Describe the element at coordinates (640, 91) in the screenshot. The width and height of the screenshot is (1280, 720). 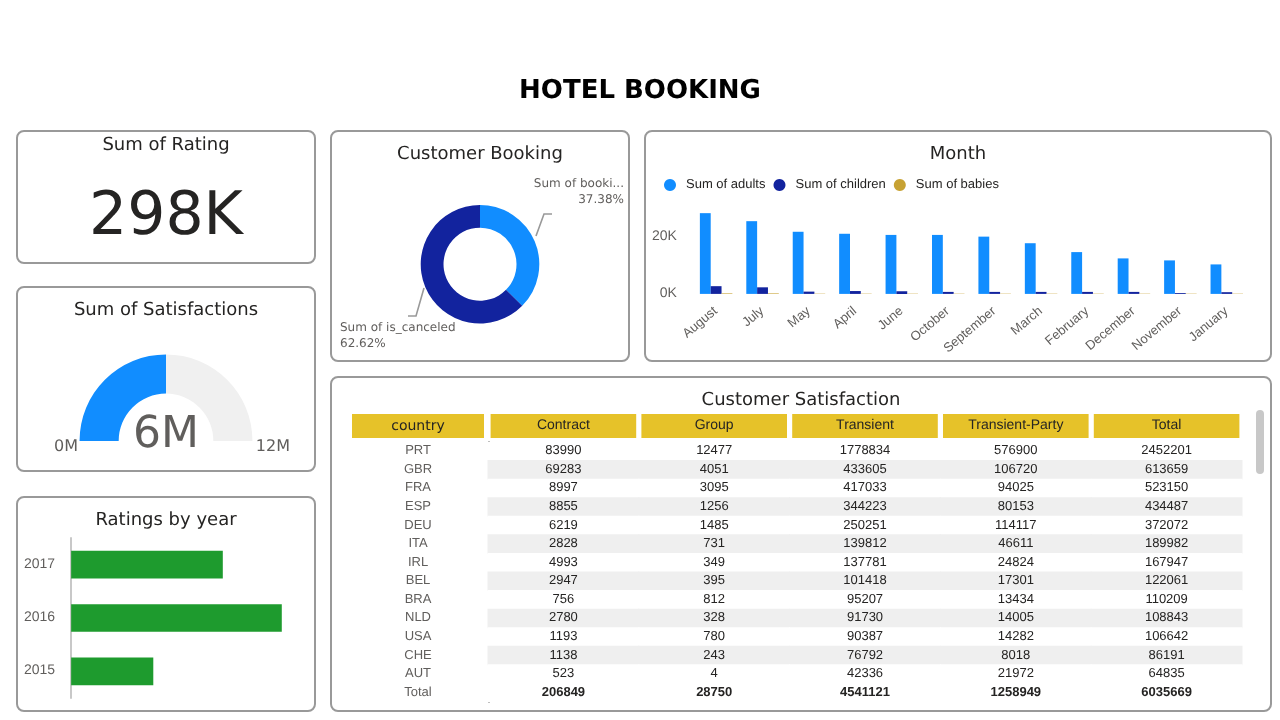
I see `text: HOTEL BOOKING` at that location.